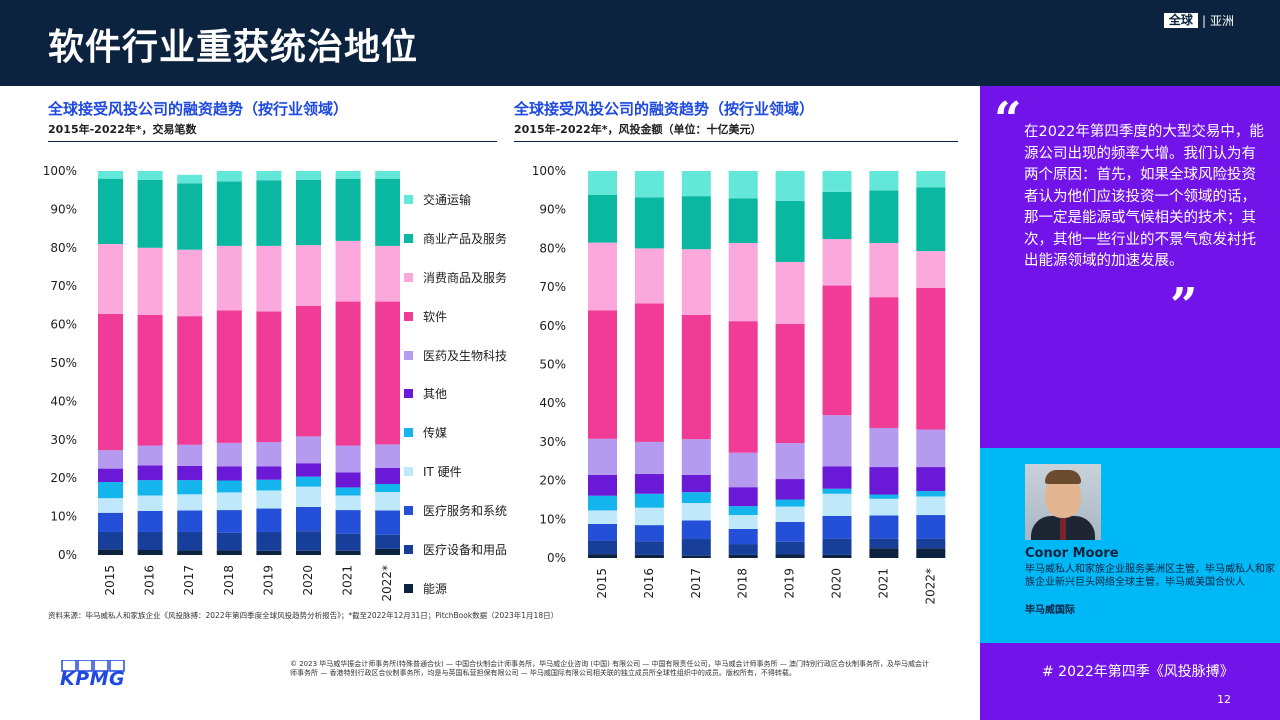  I want to click on left-chart-subtitle: 2015年-2022年*，交易笔数, so click(122, 129).